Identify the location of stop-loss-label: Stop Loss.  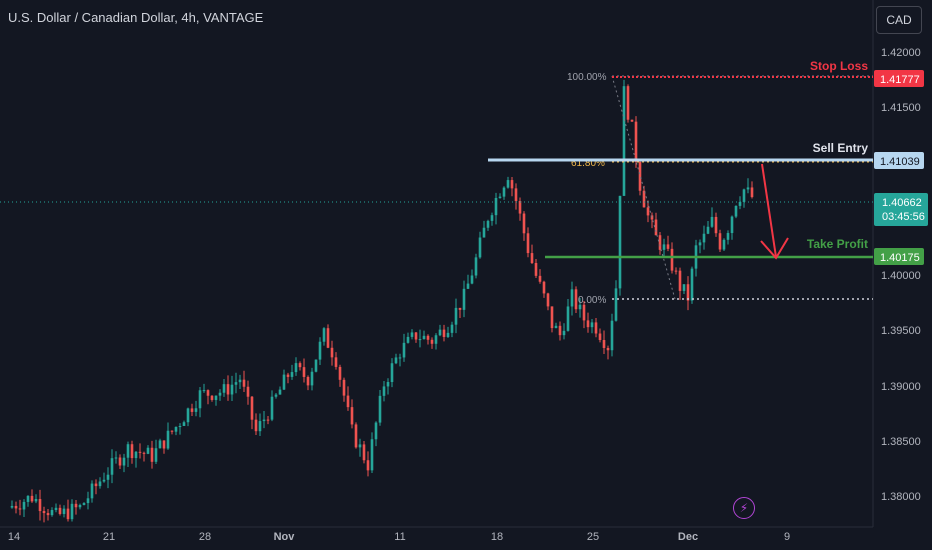
(839, 66).